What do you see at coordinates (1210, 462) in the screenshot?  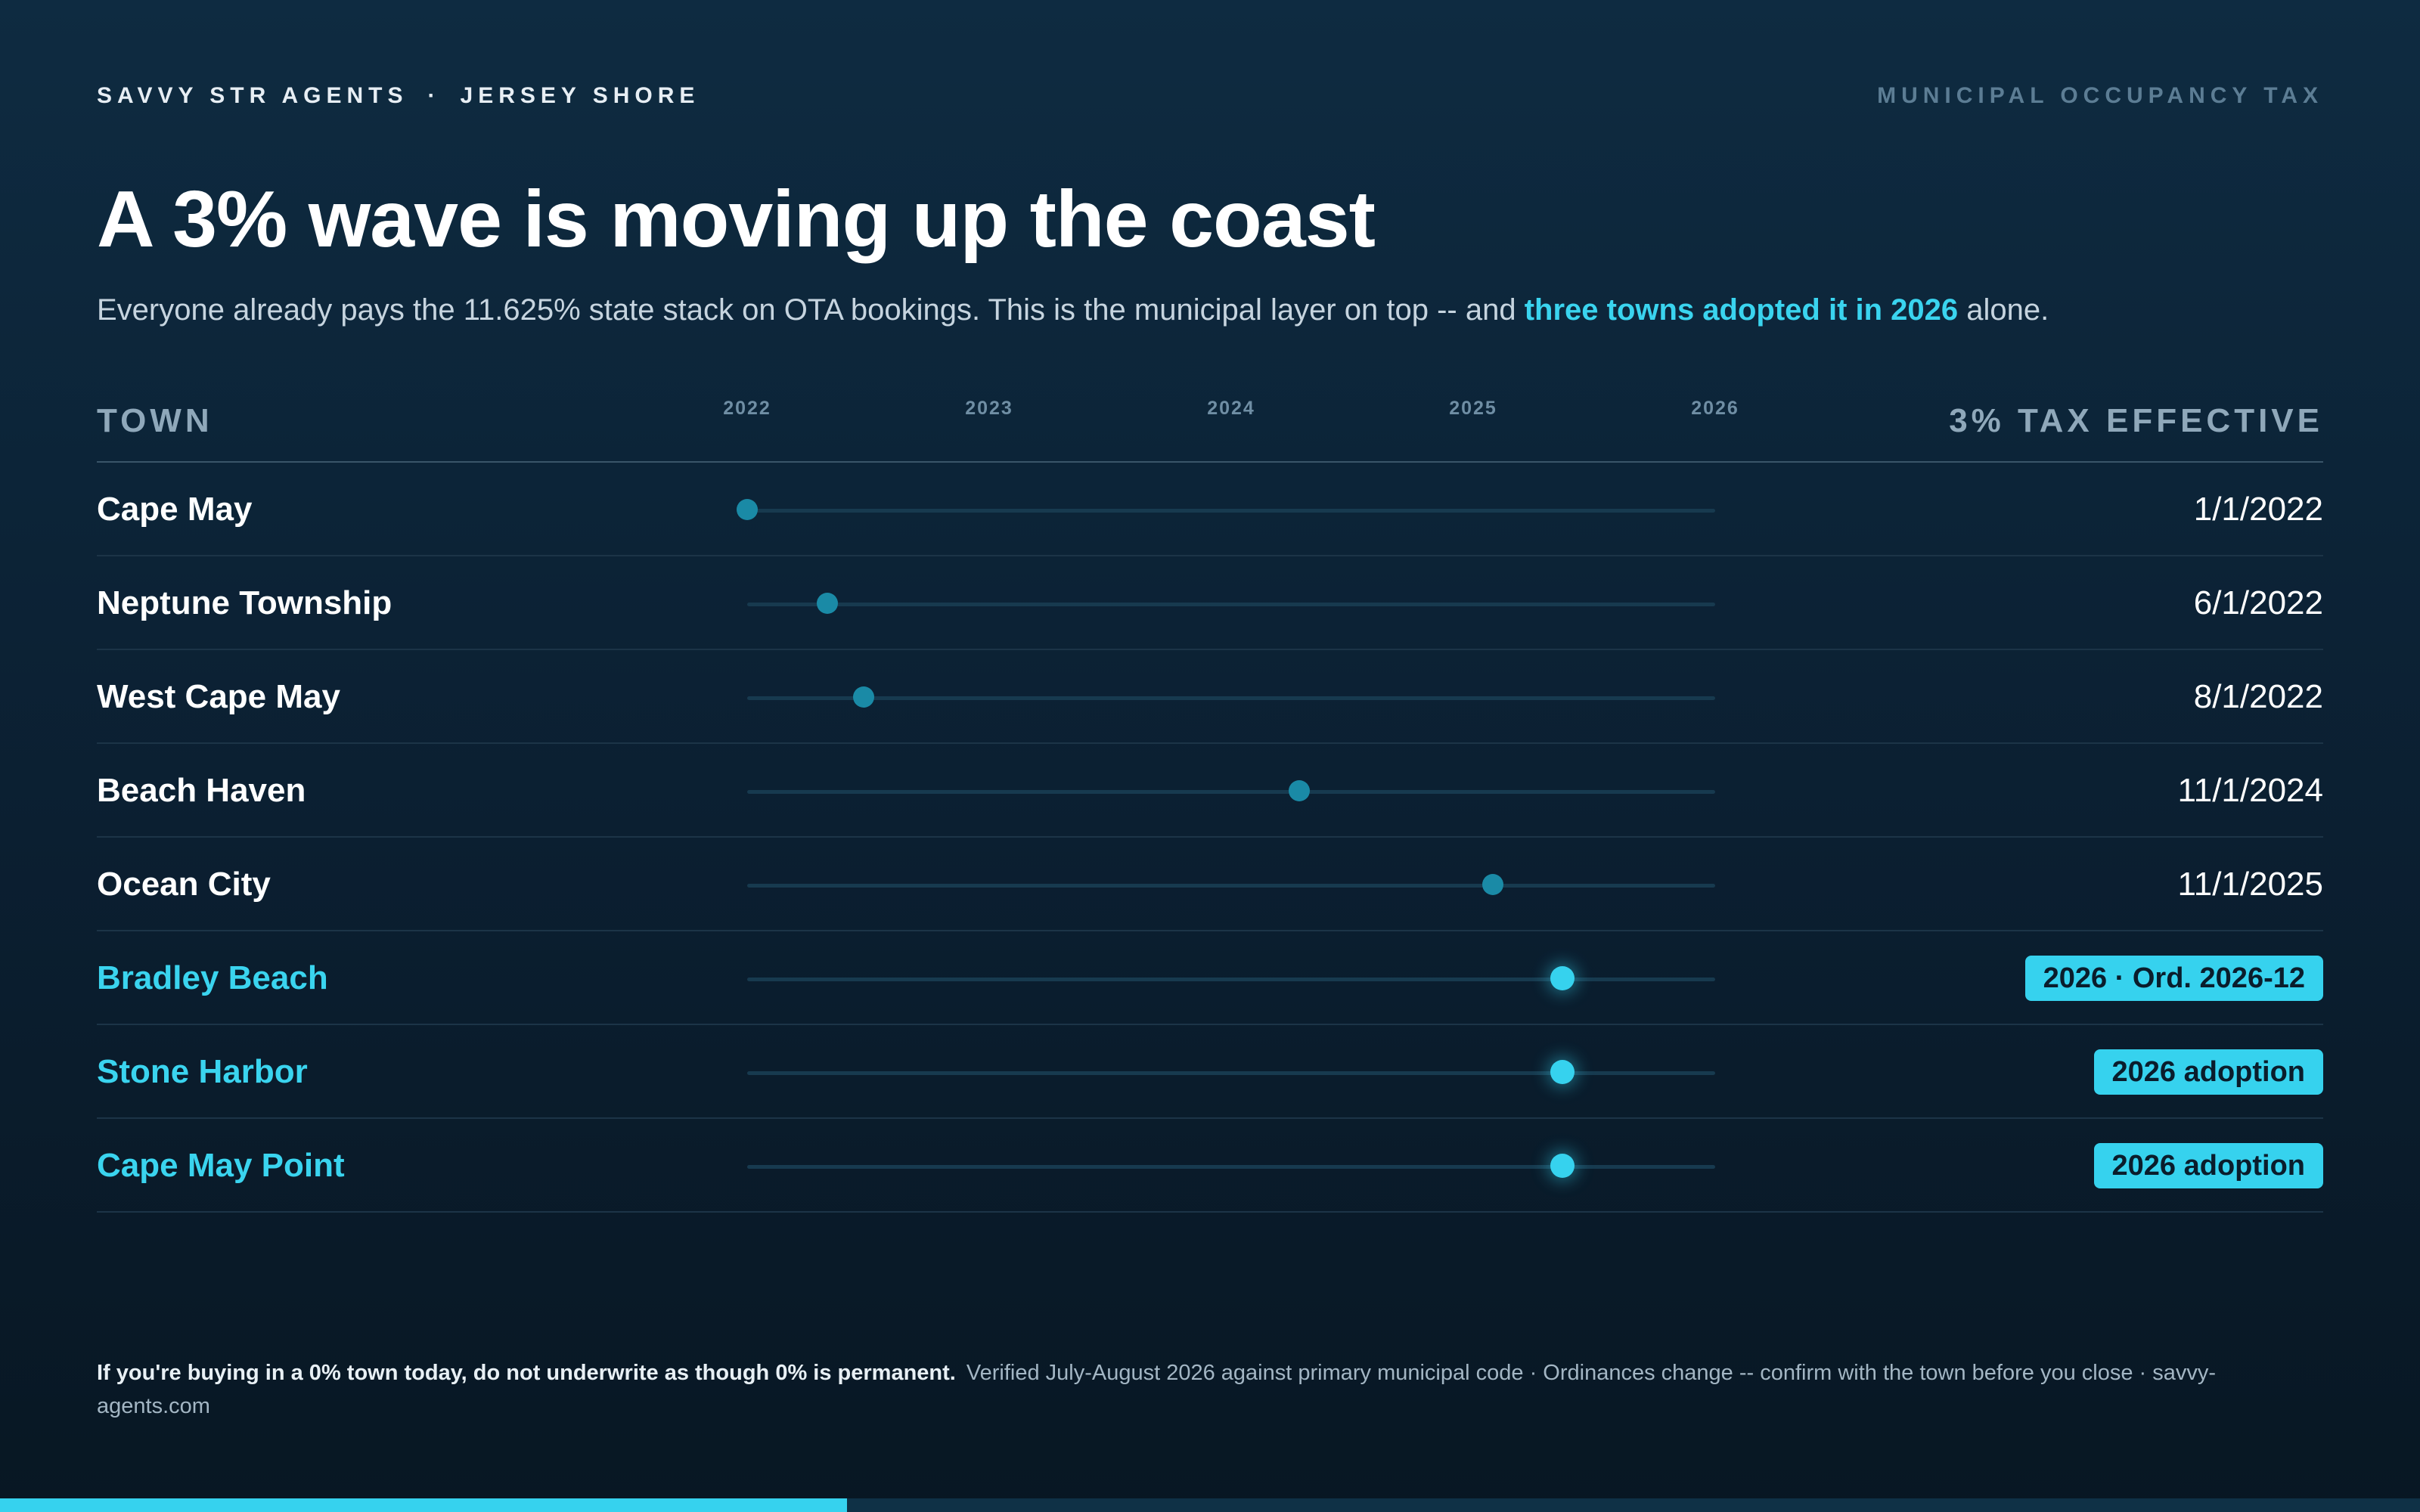 I see `header-rule` at bounding box center [1210, 462].